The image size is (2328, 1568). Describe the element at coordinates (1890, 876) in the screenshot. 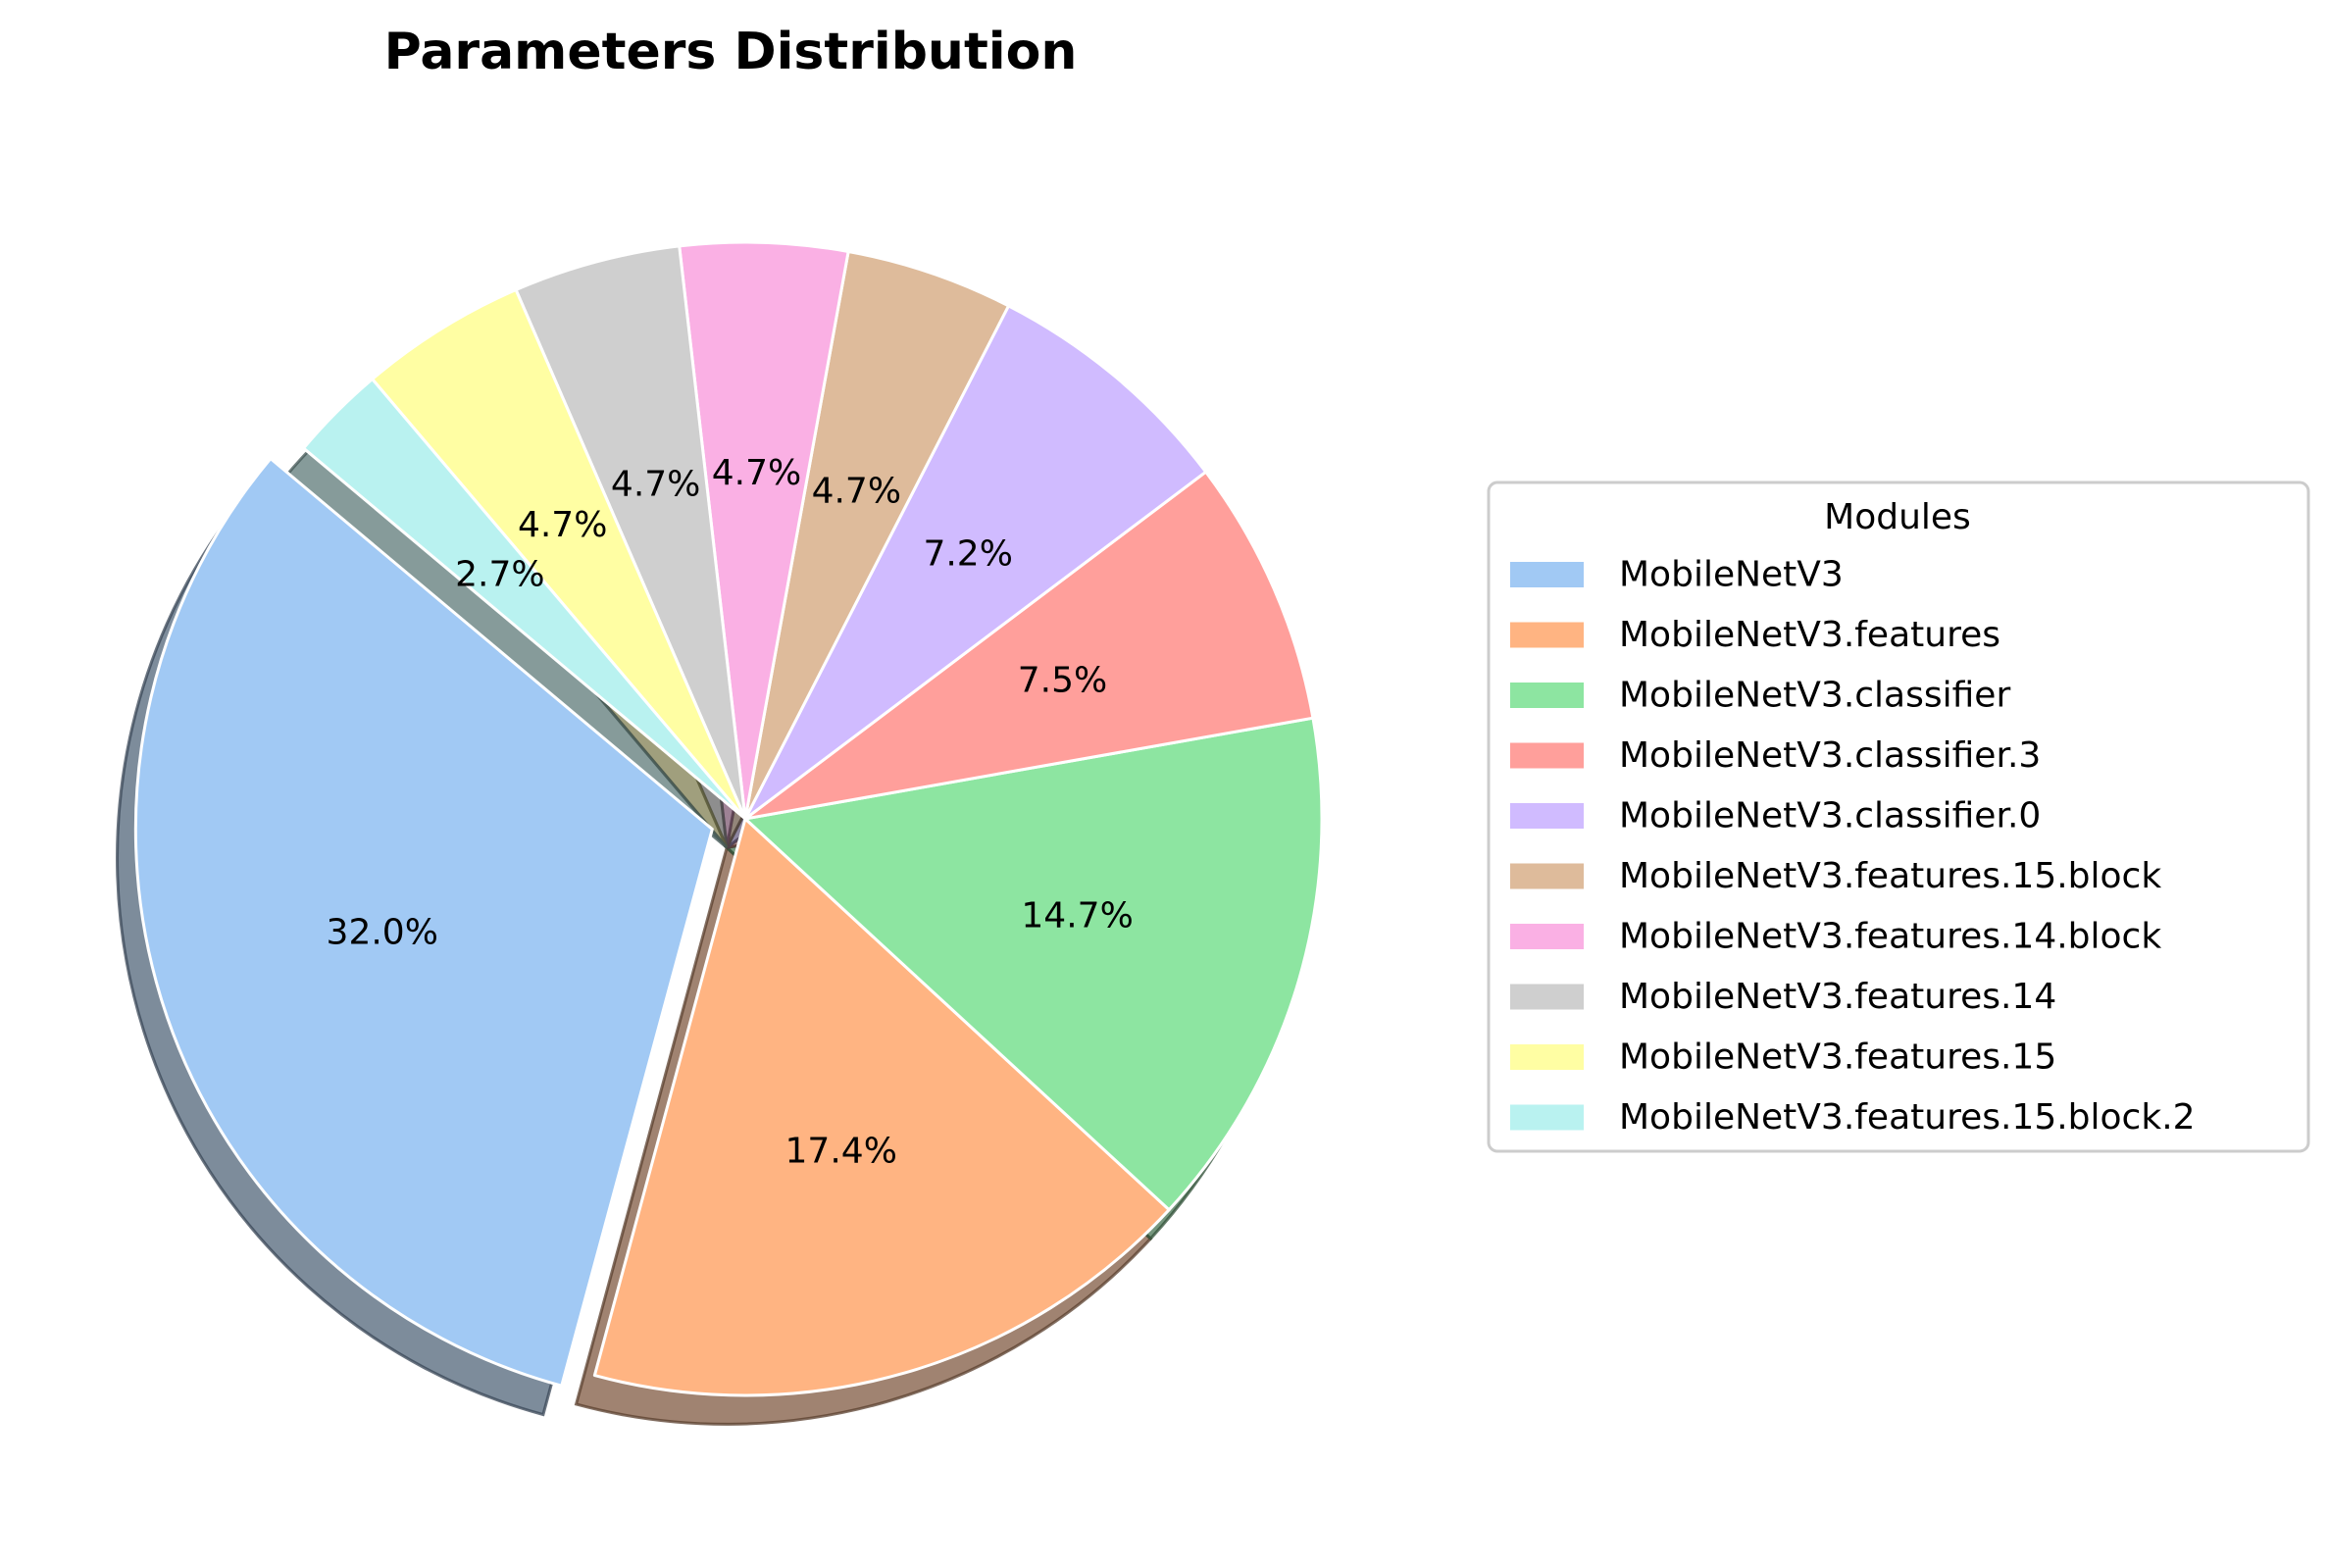

I see `legend-label-mobilenetv3-features-15-block: MobileNetV3.features.15.block` at that location.